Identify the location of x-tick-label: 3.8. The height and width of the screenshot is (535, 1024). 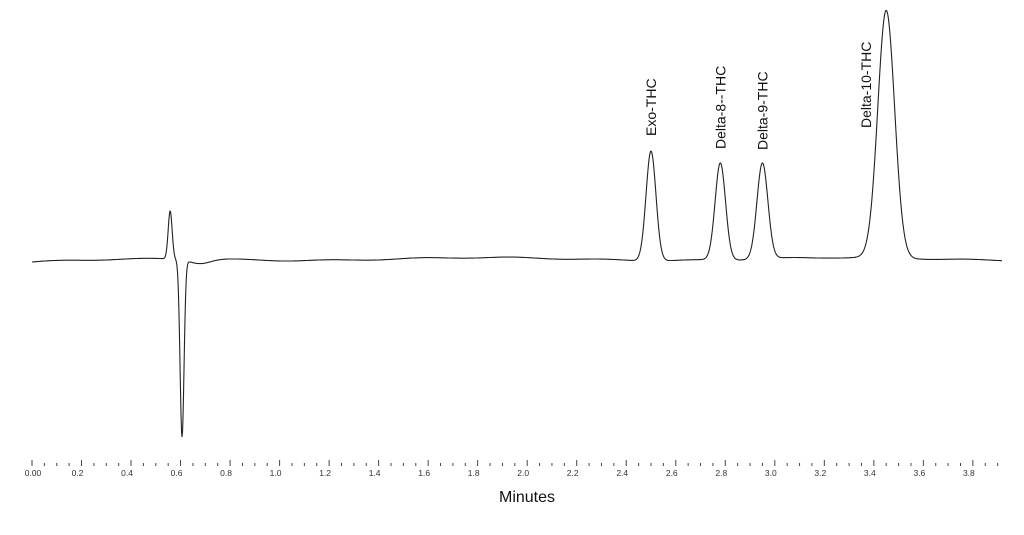
(969, 473).